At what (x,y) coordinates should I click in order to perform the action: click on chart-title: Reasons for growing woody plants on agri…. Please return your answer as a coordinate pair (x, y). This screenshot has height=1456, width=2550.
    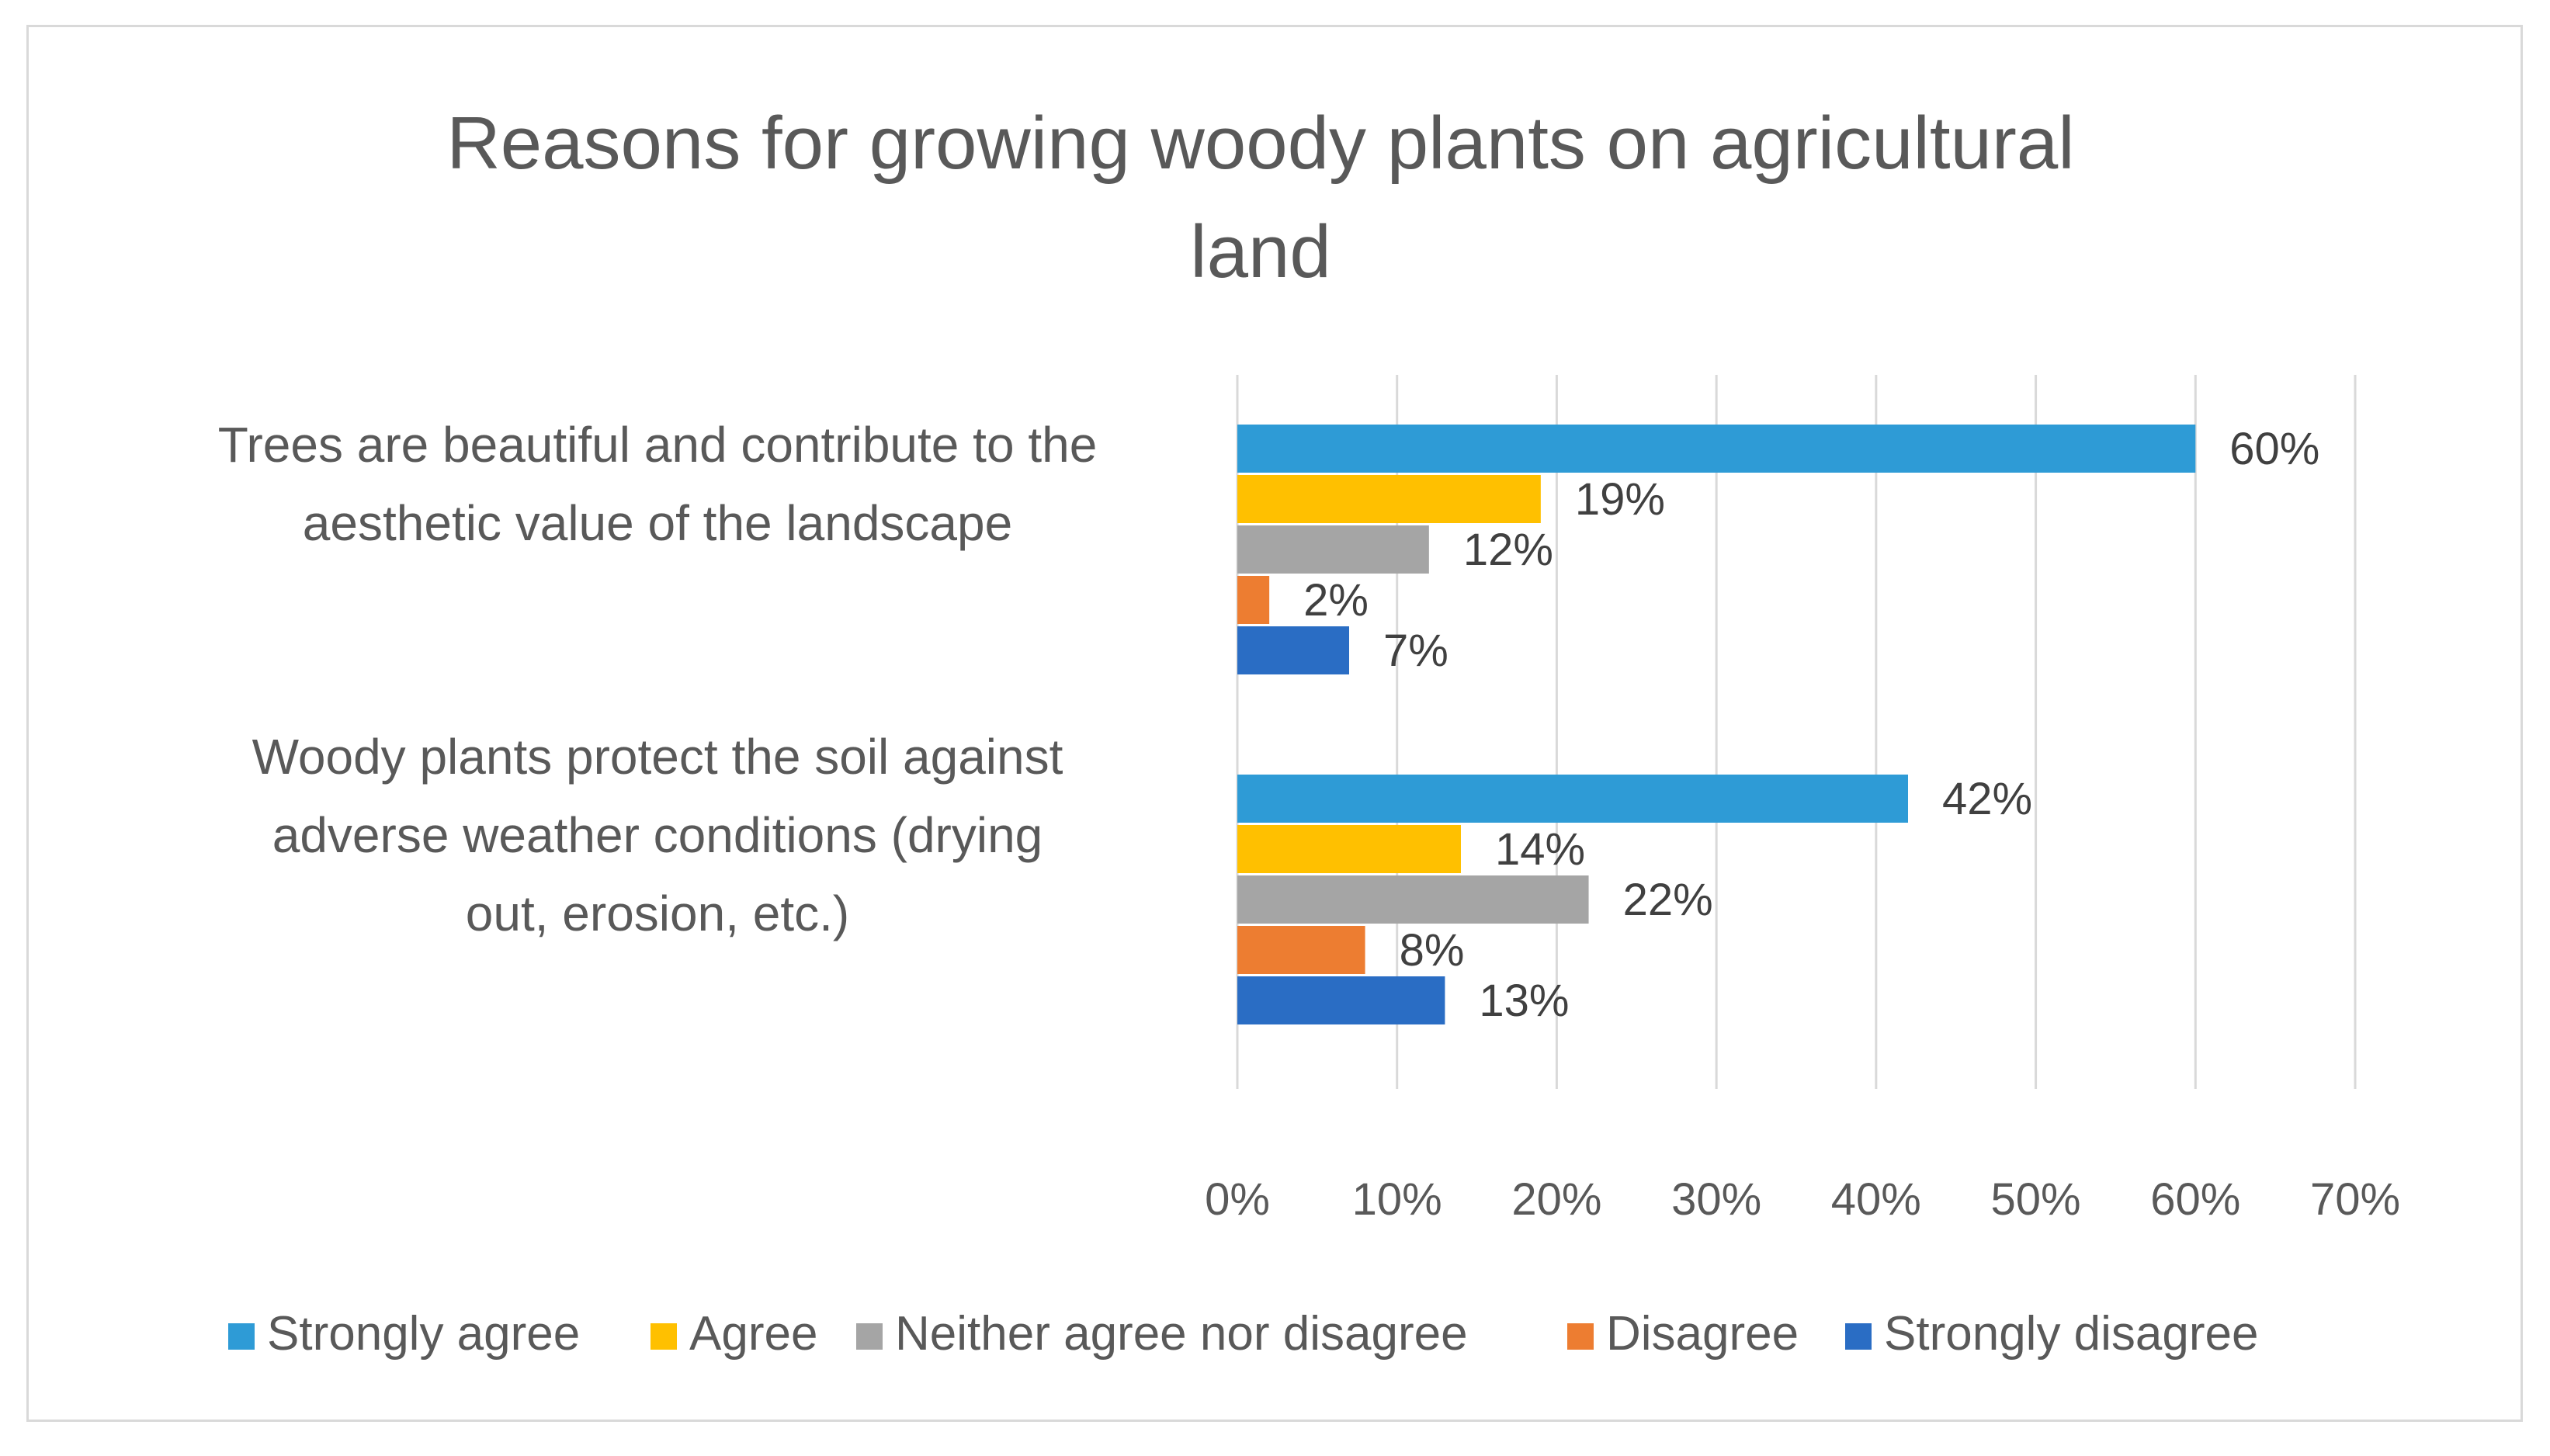
    Looking at the image, I should click on (1260, 198).